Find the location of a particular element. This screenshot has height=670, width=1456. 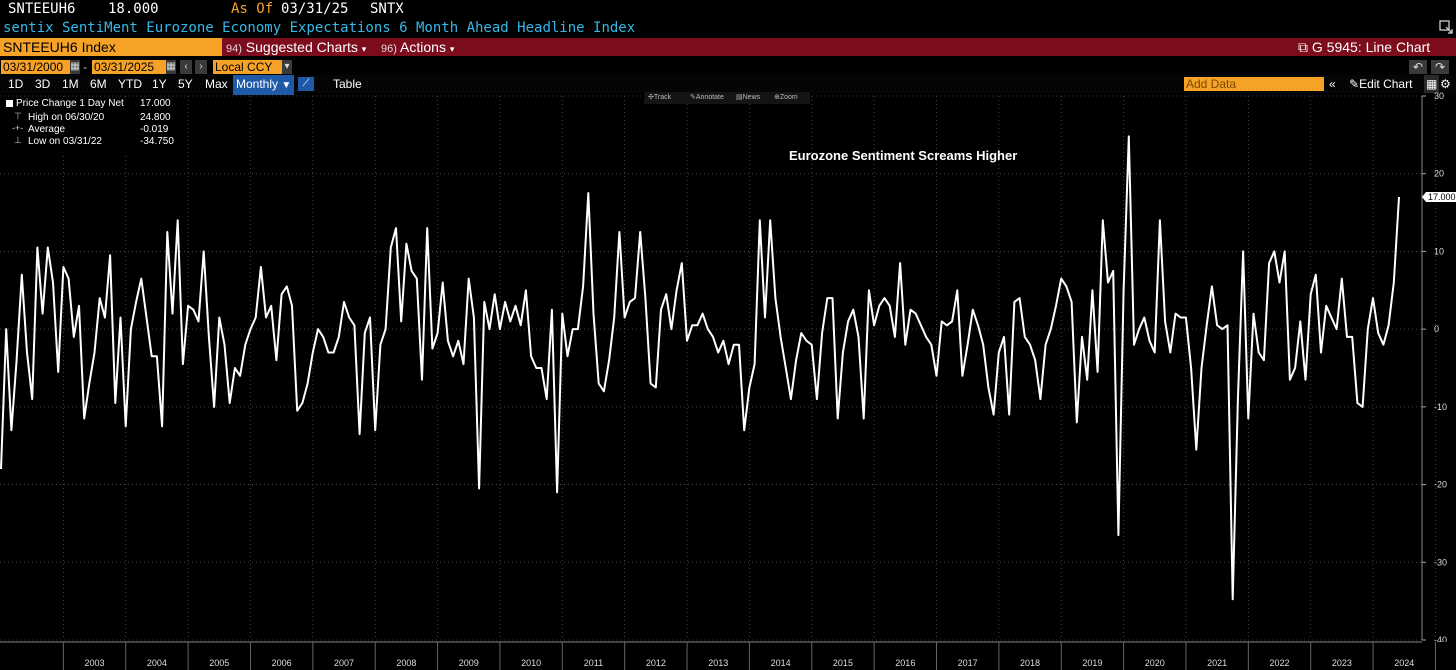

security-field: SNTEEUH6 Index is located at coordinates (111, 47).